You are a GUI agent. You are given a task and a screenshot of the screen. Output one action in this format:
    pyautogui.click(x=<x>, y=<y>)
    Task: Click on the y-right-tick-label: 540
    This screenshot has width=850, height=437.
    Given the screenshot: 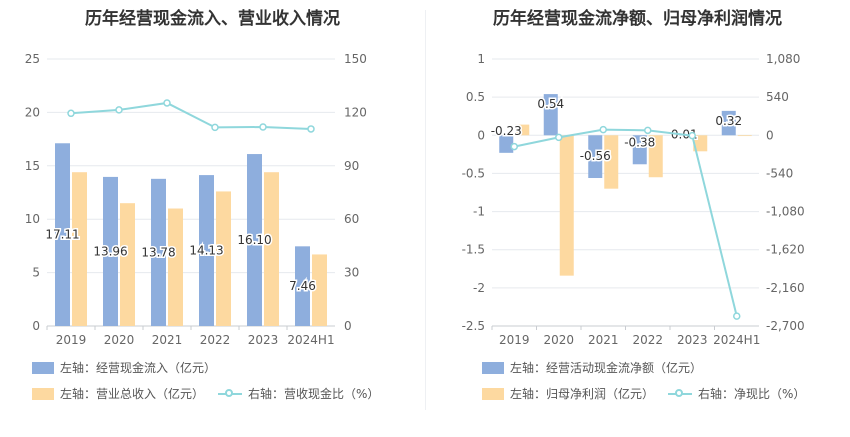 What is the action you would take?
    pyautogui.click(x=777, y=97)
    